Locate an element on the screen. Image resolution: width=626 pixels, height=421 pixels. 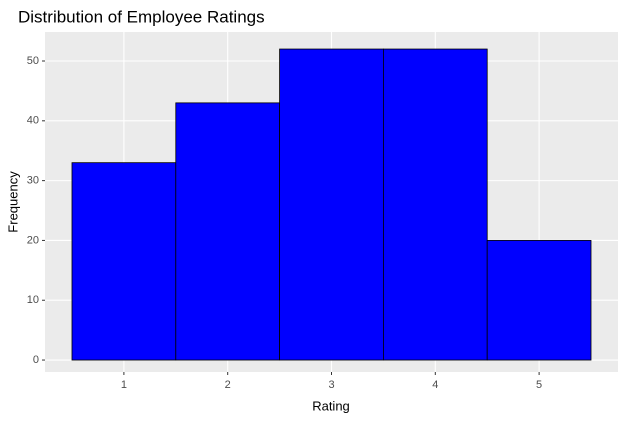
y-tick-label: 10 is located at coordinates (33, 300).